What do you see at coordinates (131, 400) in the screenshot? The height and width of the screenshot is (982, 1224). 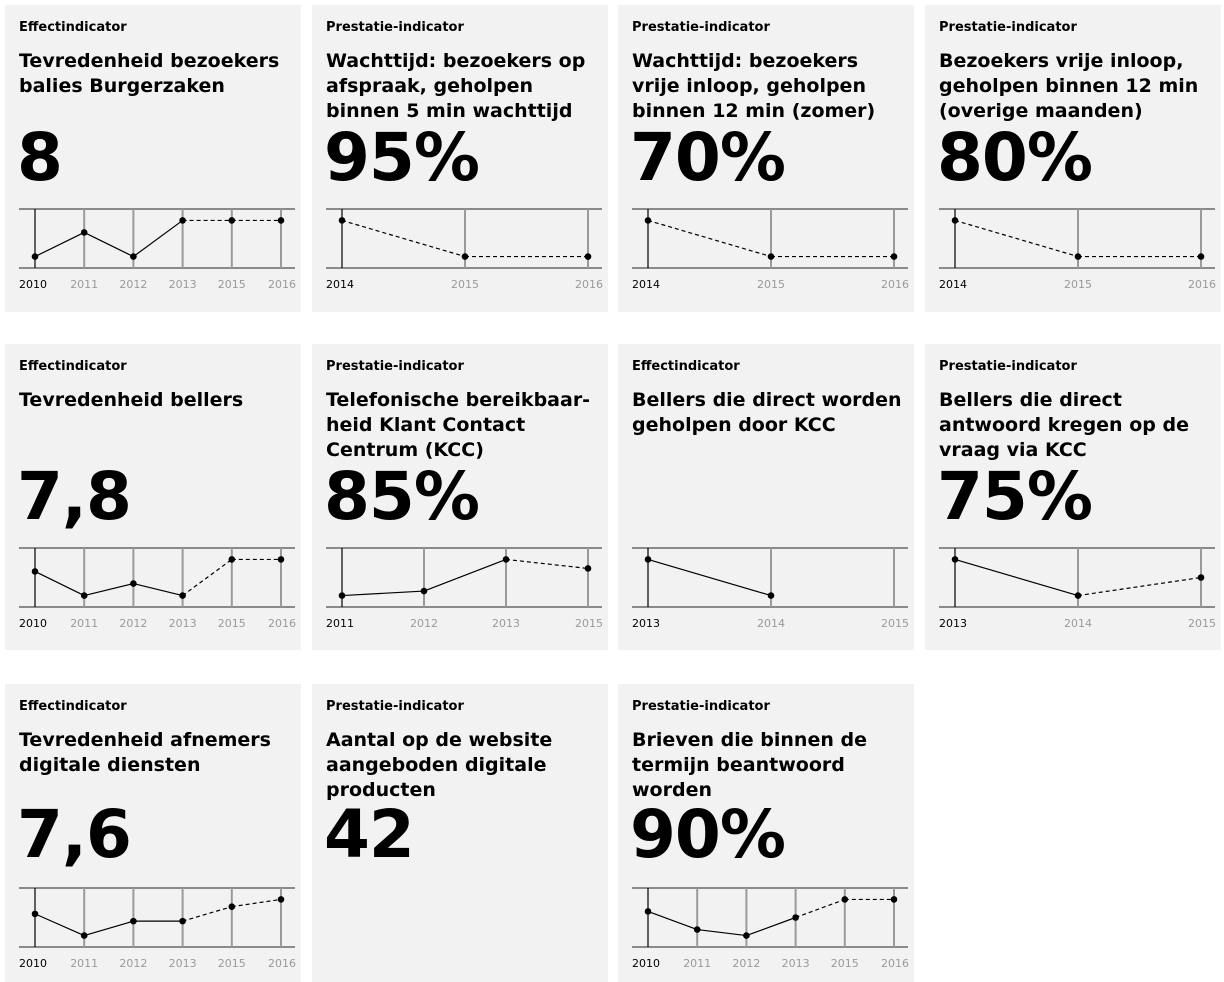 I see `indicator-title: Tevredenheid bellers` at bounding box center [131, 400].